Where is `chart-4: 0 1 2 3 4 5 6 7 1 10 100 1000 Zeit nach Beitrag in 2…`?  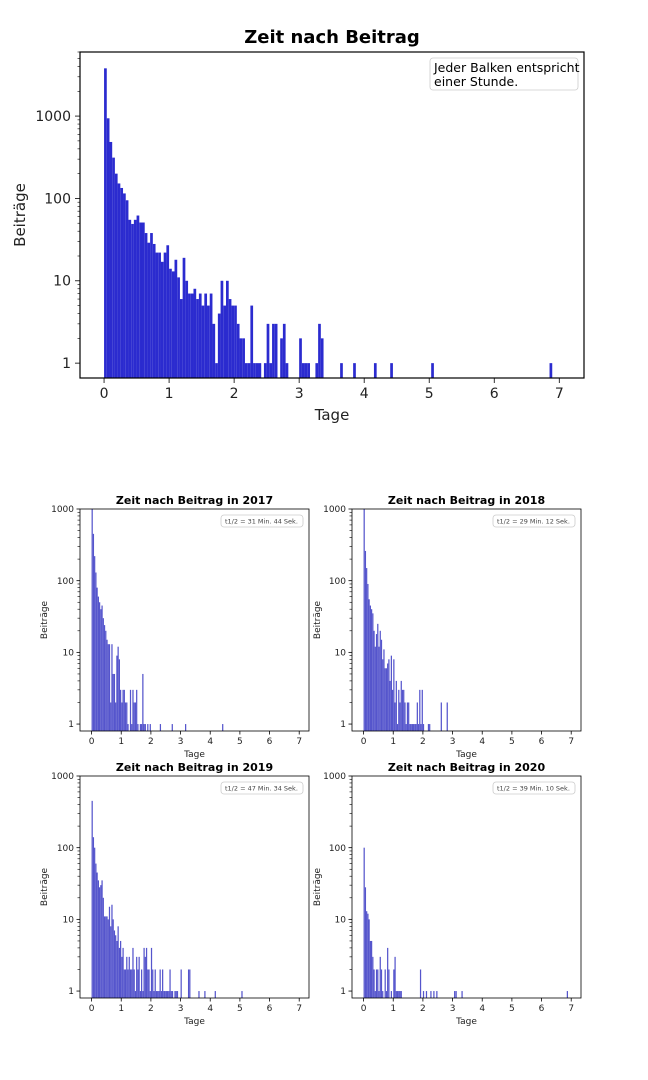
chart-4: 0 1 2 3 4 5 6 7 1 10 100 1000 Zeit nach Beitrag in 2… is located at coordinates (447, 894).